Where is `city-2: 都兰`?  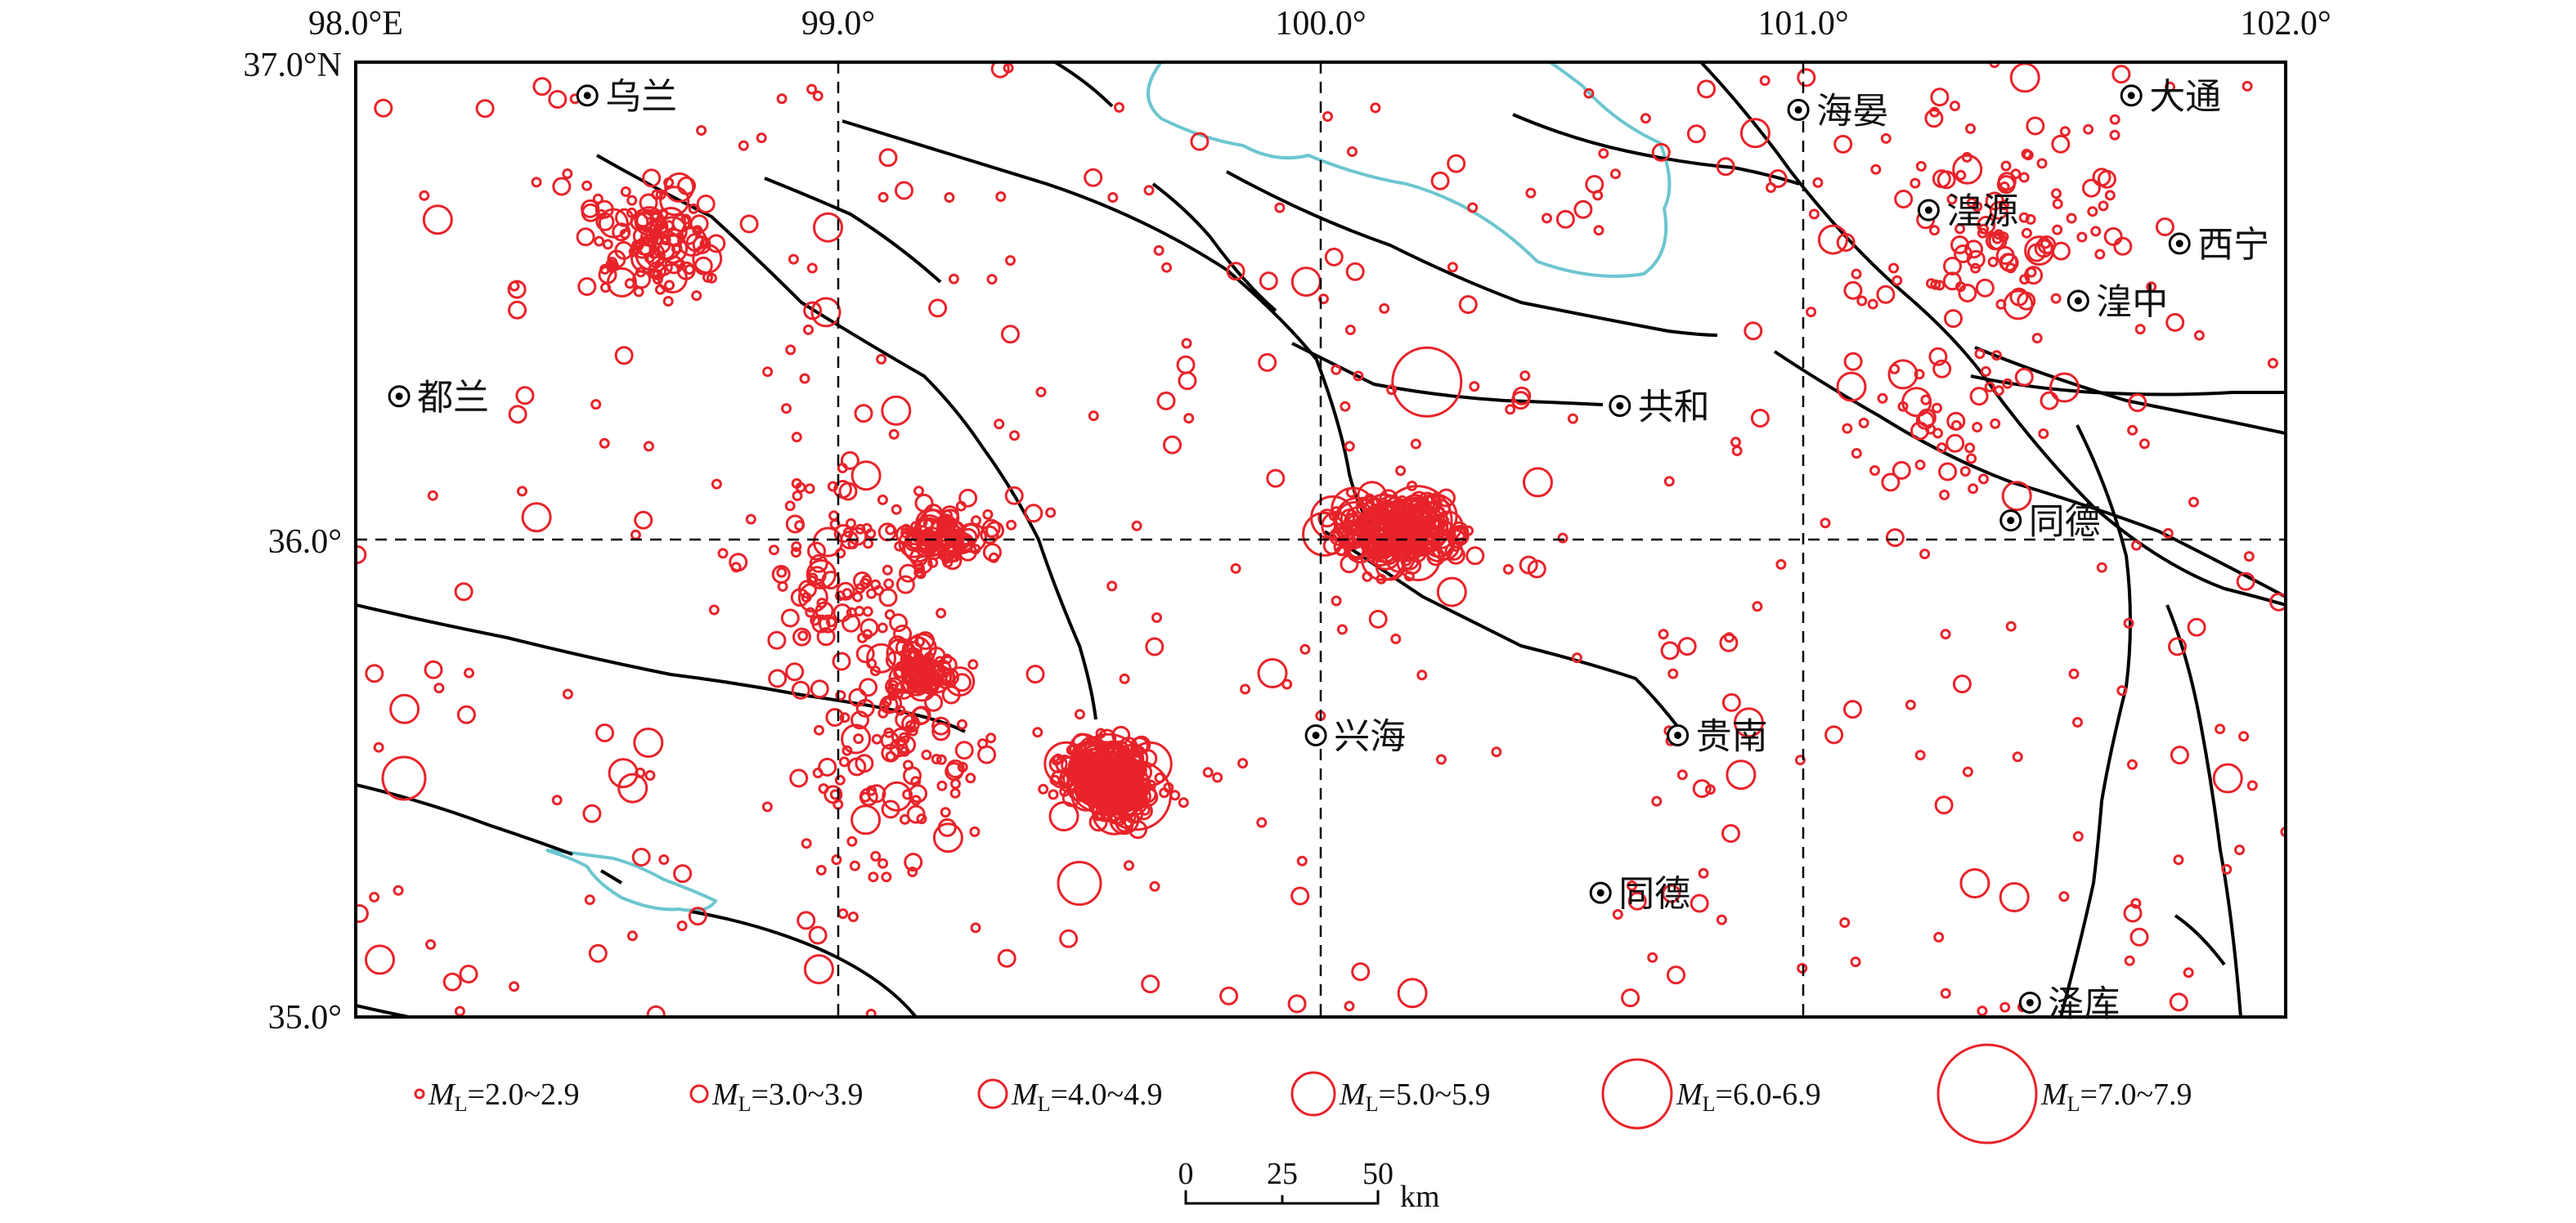 city-2: 都兰 is located at coordinates (438, 398).